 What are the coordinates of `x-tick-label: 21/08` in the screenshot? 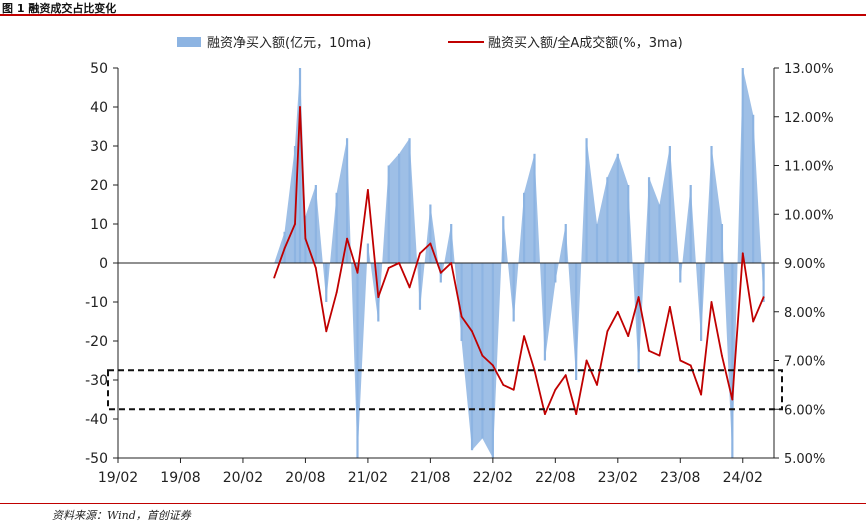 It's located at (430, 478).